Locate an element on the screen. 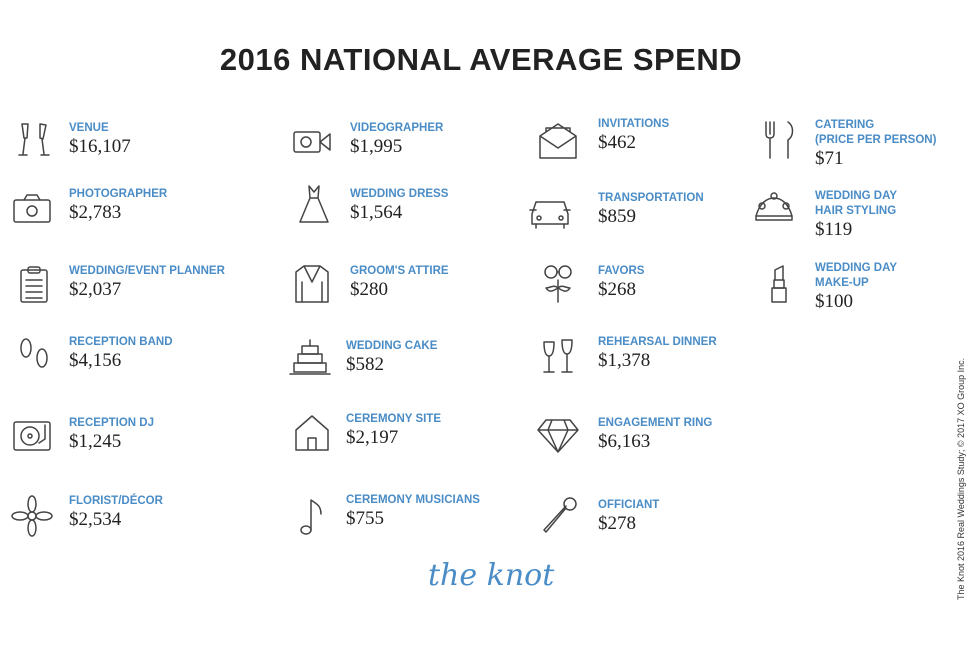  fork-knife-icon is located at coordinates (780, 140).